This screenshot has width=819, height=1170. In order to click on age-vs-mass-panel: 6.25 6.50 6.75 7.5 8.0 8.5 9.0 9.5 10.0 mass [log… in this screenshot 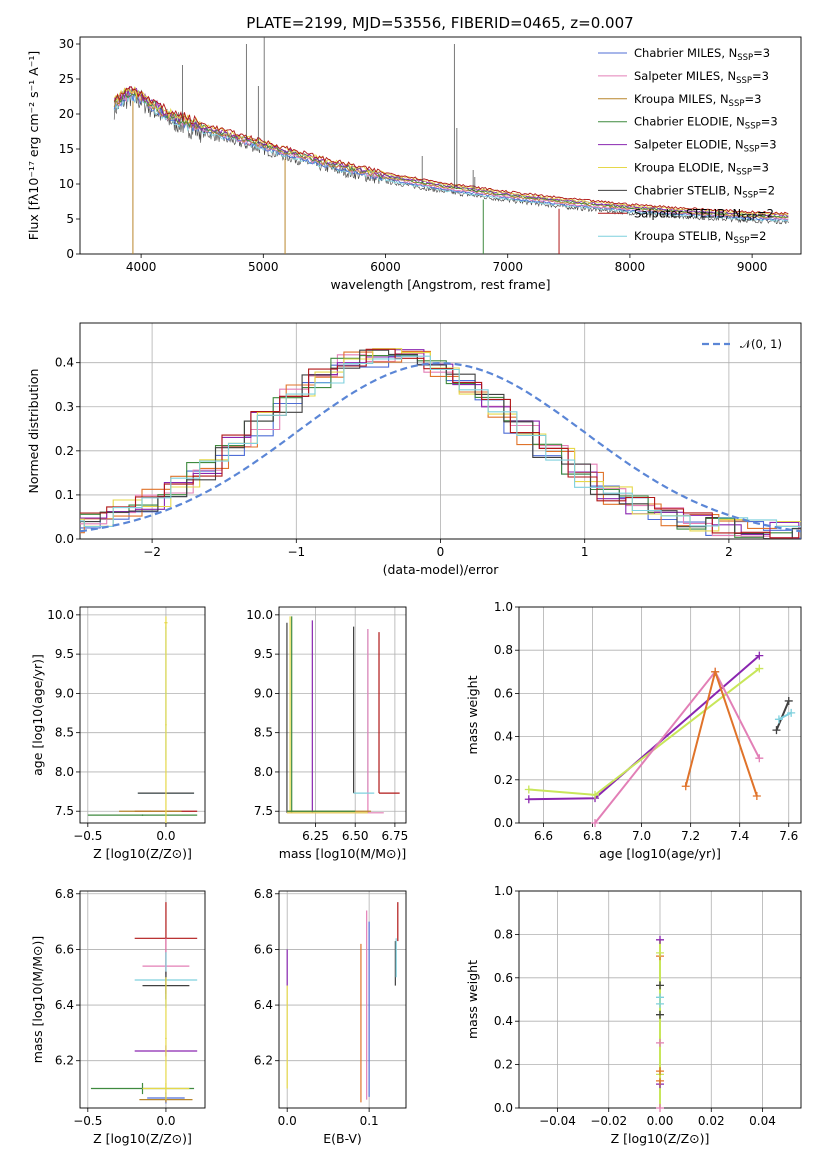, I will do `click(327, 733)`.